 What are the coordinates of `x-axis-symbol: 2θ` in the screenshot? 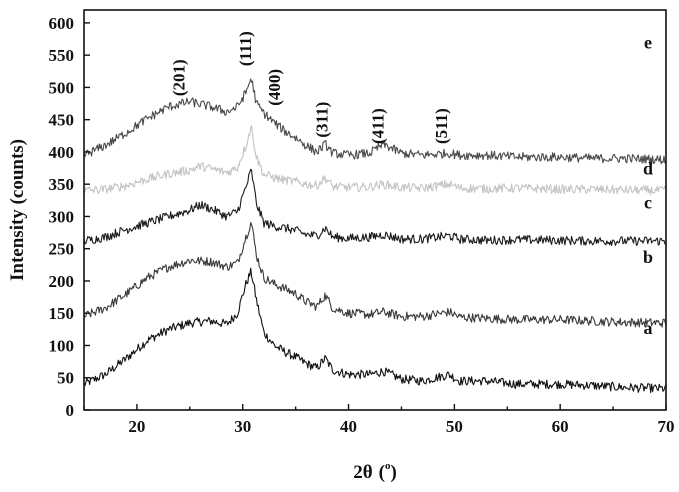 It's located at (363, 472).